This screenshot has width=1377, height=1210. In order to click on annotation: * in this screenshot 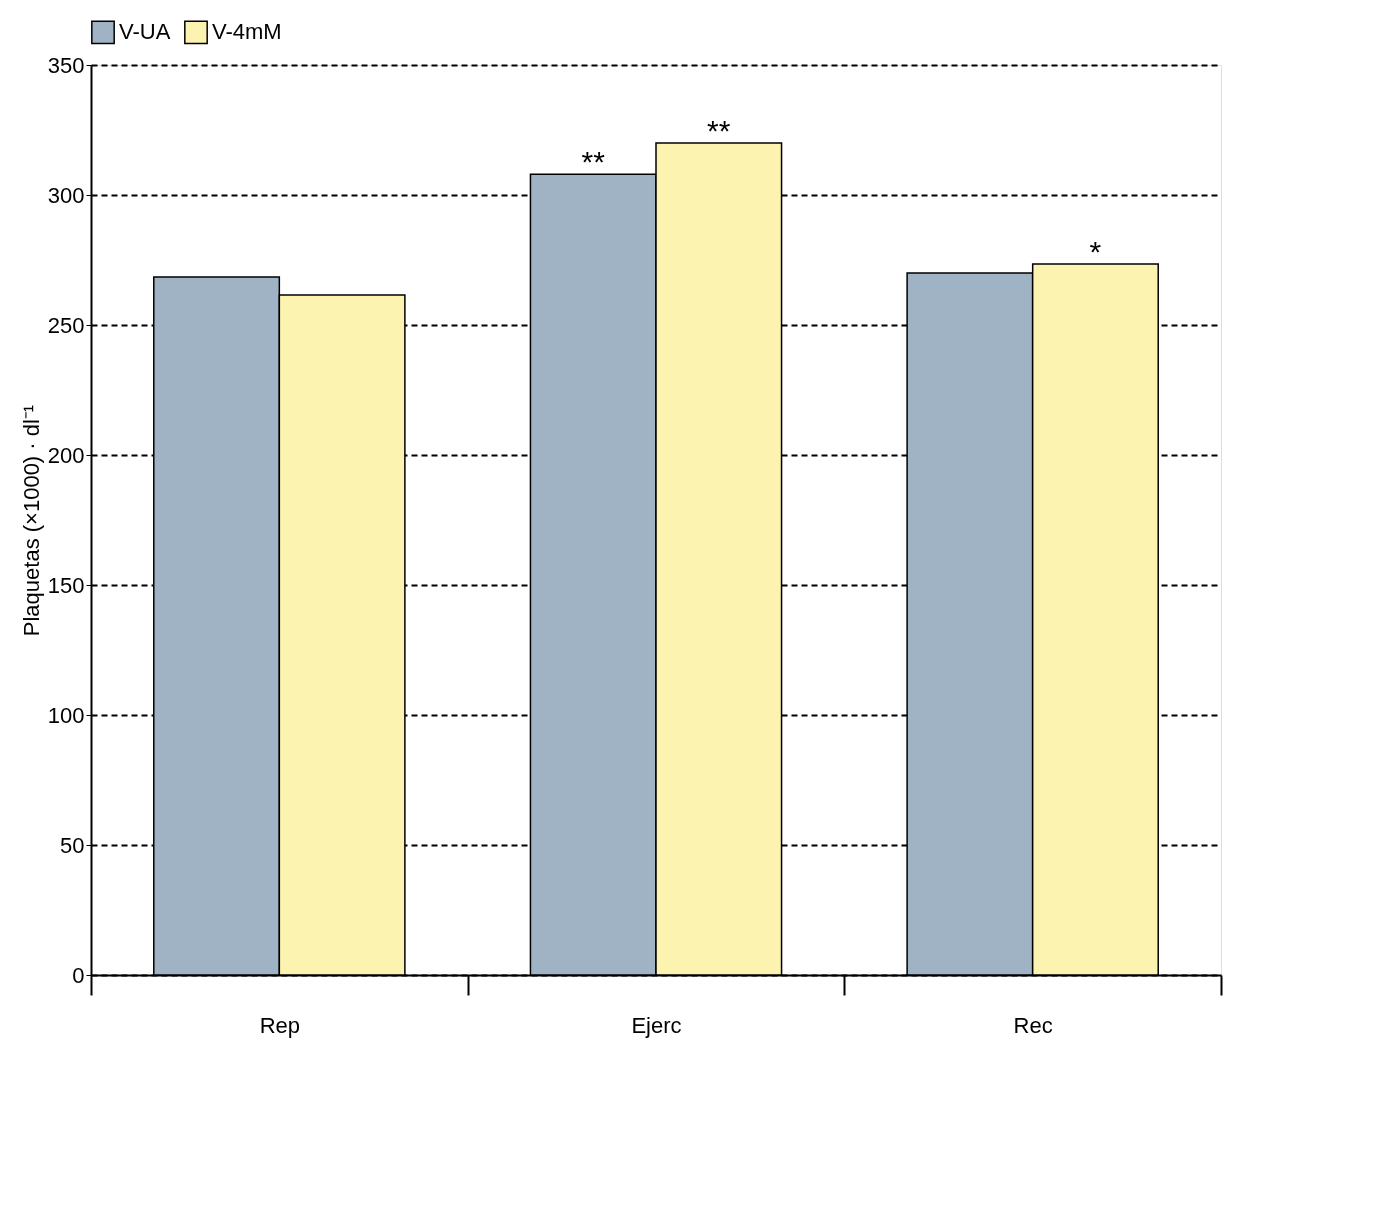, I will do `click(1095, 251)`.